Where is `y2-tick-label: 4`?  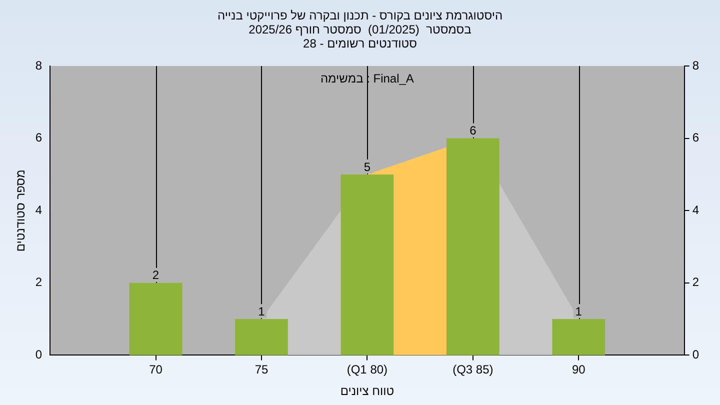 y2-tick-label: 4 is located at coordinates (696, 209).